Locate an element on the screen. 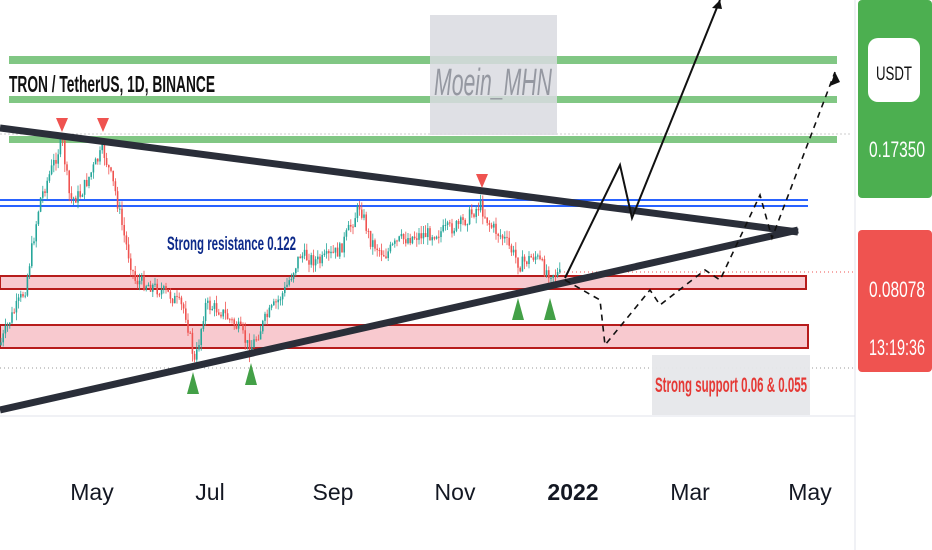 This screenshot has height=550, width=932. x-tick-label: Jul is located at coordinates (209, 492).